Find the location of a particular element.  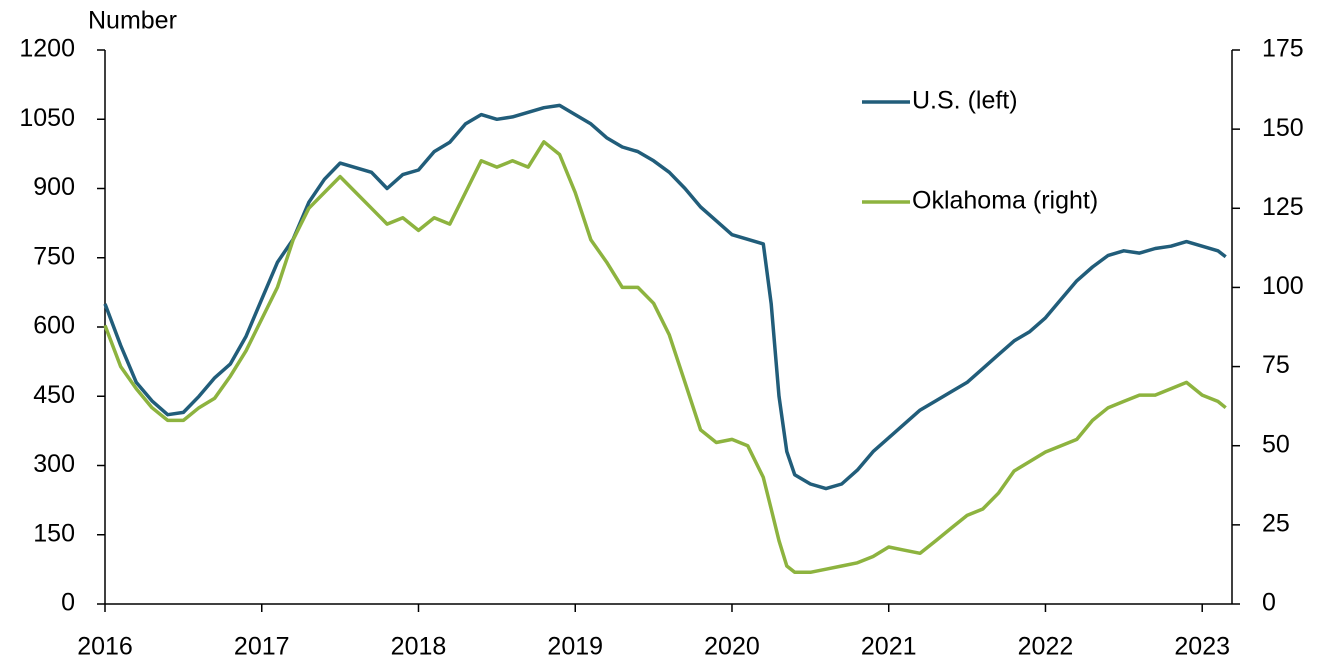

legend-label: U.S. (left) is located at coordinates (965, 101).